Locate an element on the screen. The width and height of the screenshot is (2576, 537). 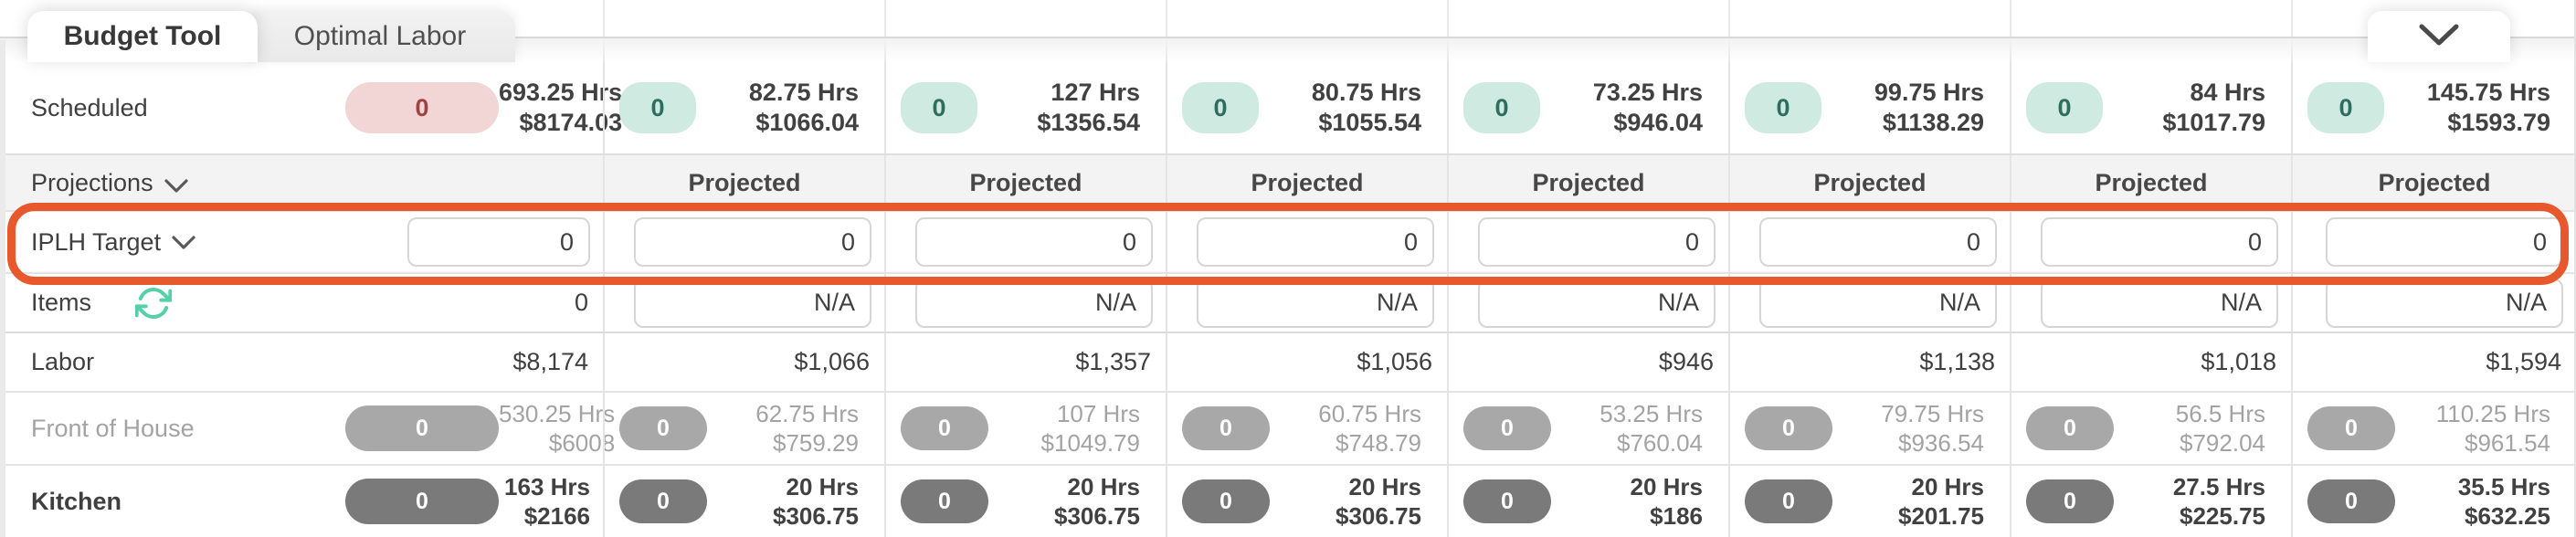
tab-budget-tool: Budget Tool is located at coordinates (142, 36).